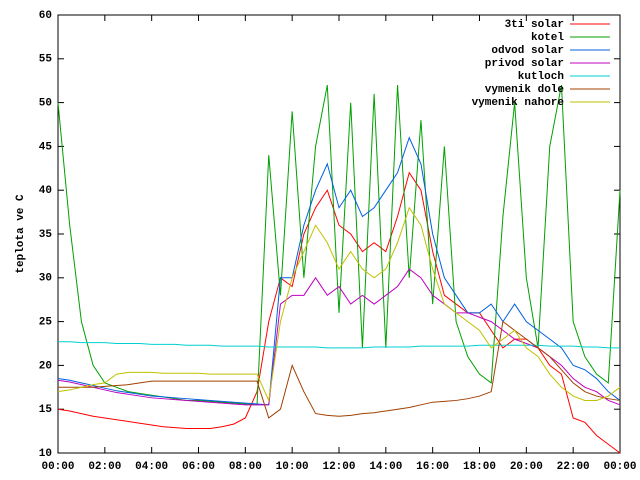 This screenshot has height=480, width=640. I want to click on y-tick-label: 15, so click(46, 410).